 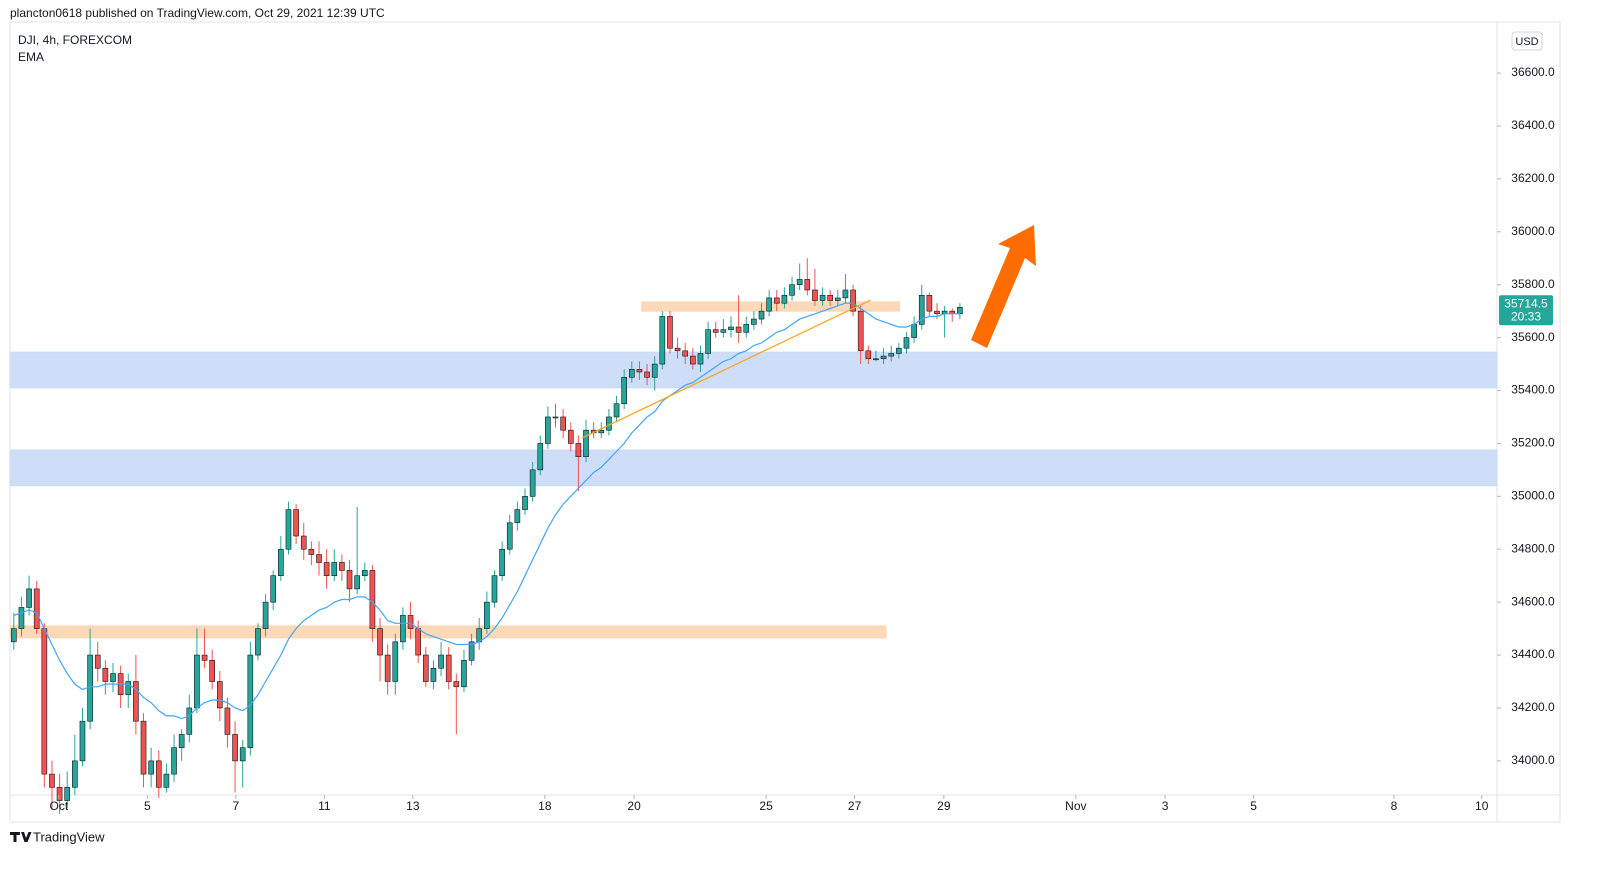 I want to click on x-tick-label: 10, so click(x=1482, y=806).